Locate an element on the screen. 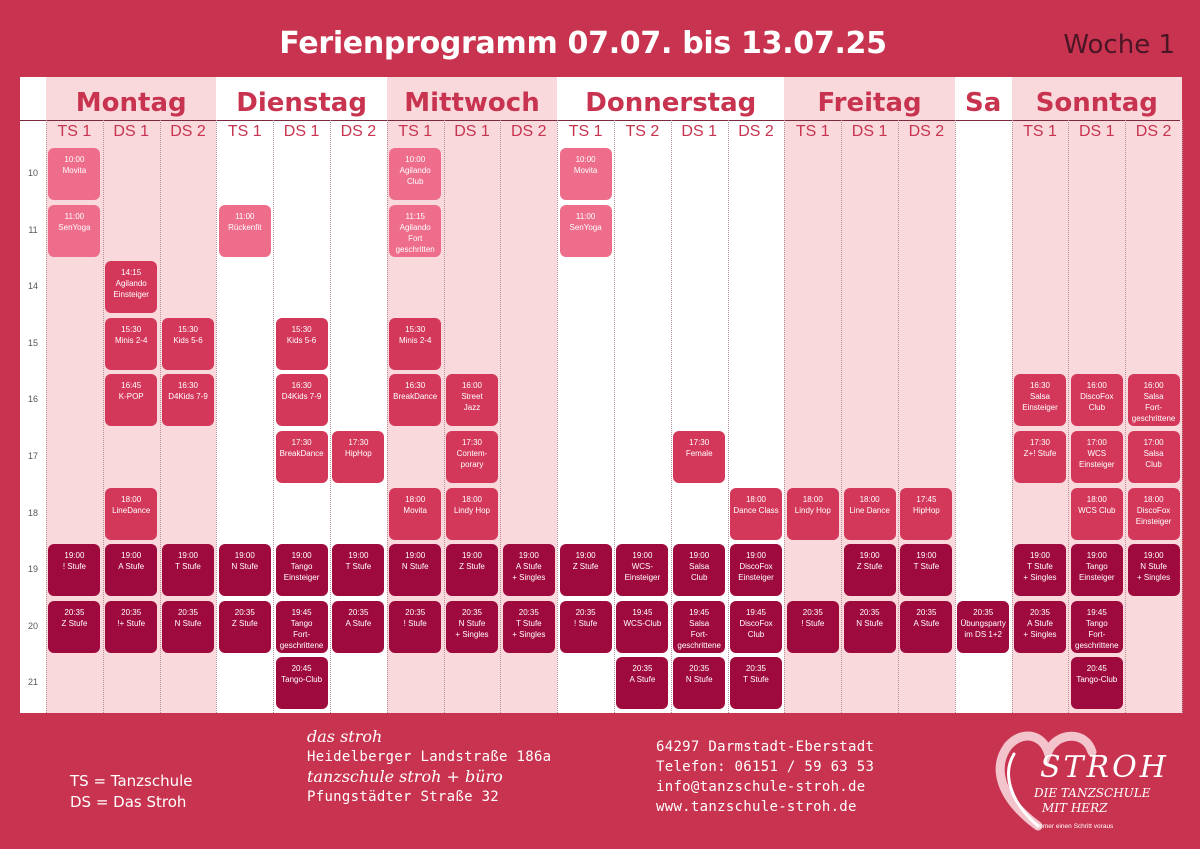 This screenshot has width=1200, height=849. event-time: 10:00 is located at coordinates (74, 159).